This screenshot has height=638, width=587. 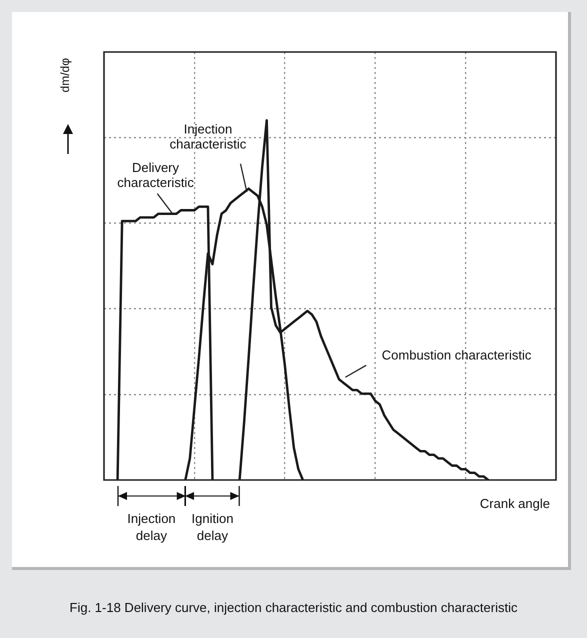 What do you see at coordinates (213, 527) in the screenshot?
I see `text: Ignition delay` at bounding box center [213, 527].